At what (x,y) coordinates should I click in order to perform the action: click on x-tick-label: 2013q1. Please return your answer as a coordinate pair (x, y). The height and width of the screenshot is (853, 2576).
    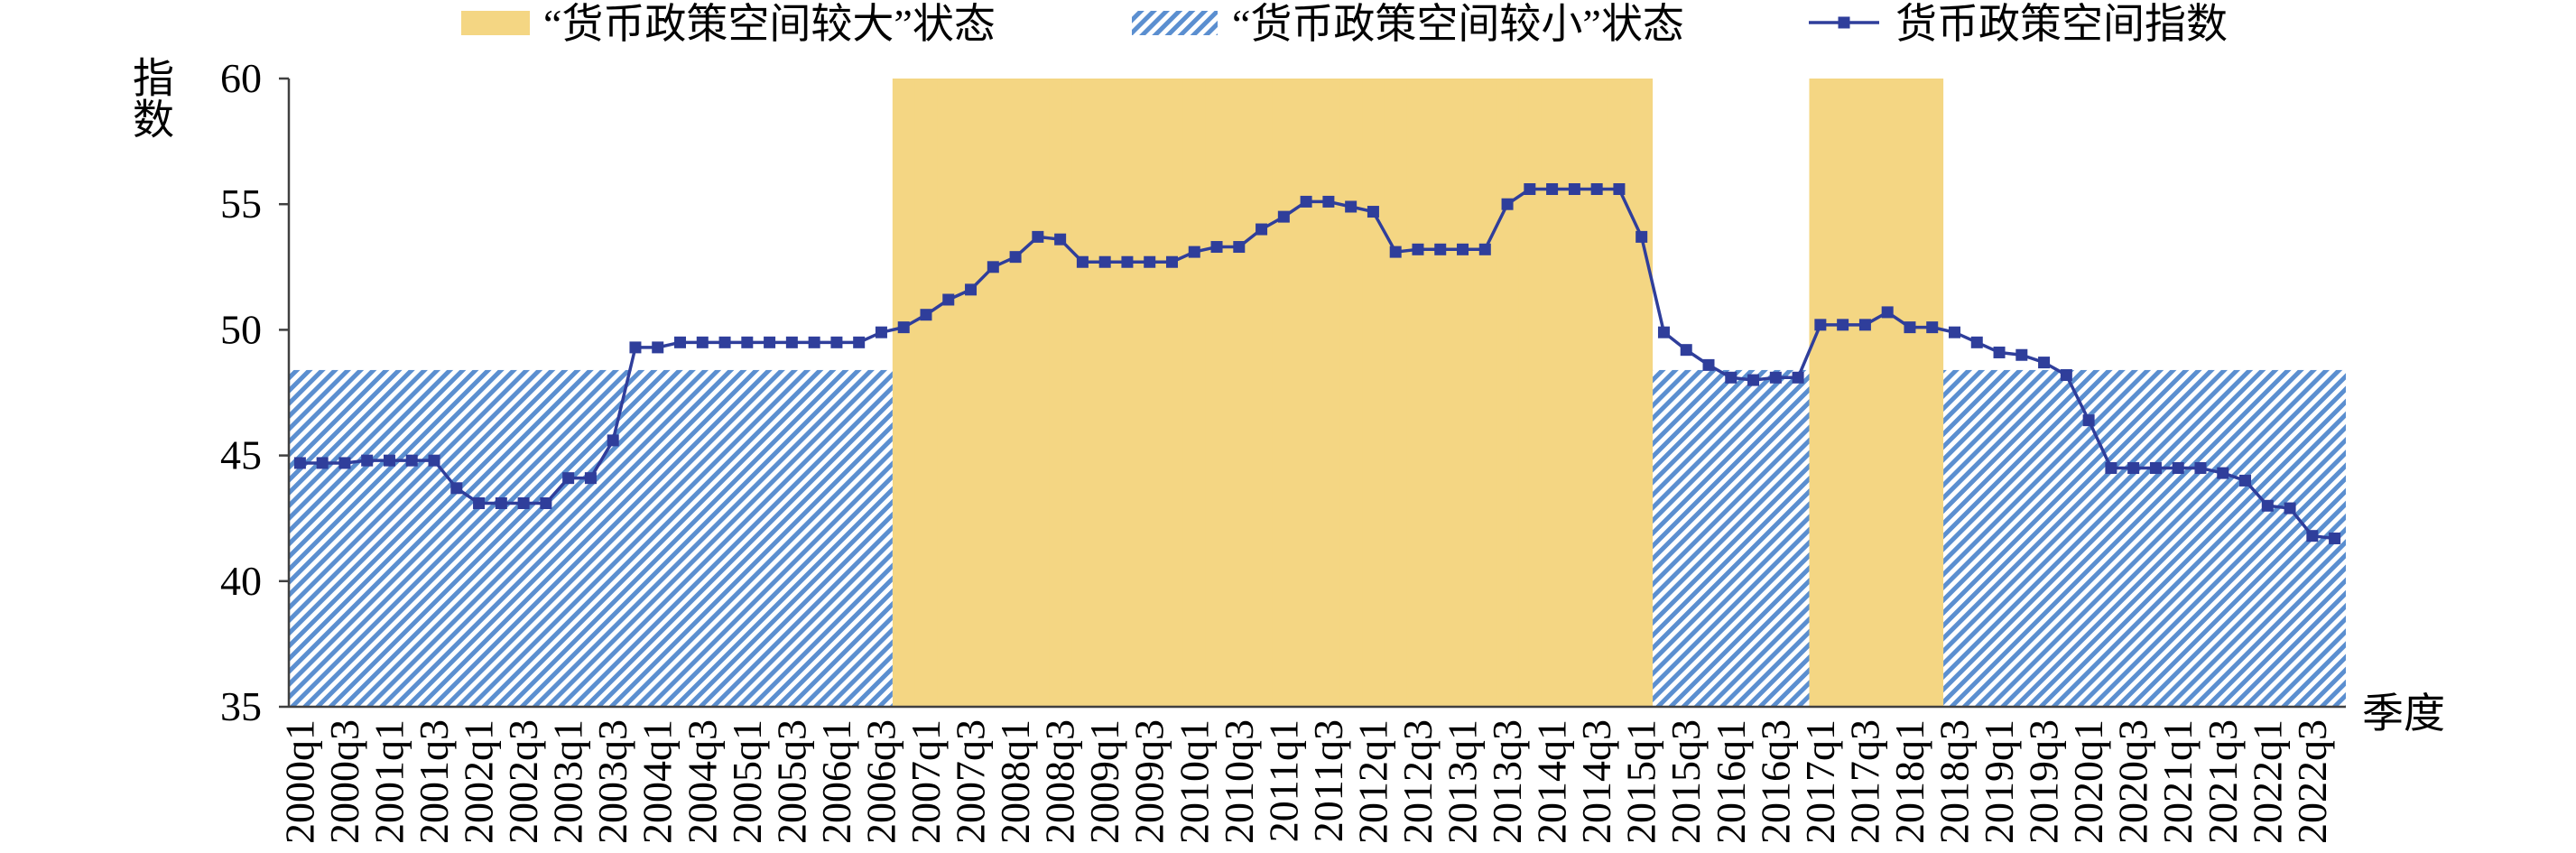
    Looking at the image, I should click on (1463, 782).